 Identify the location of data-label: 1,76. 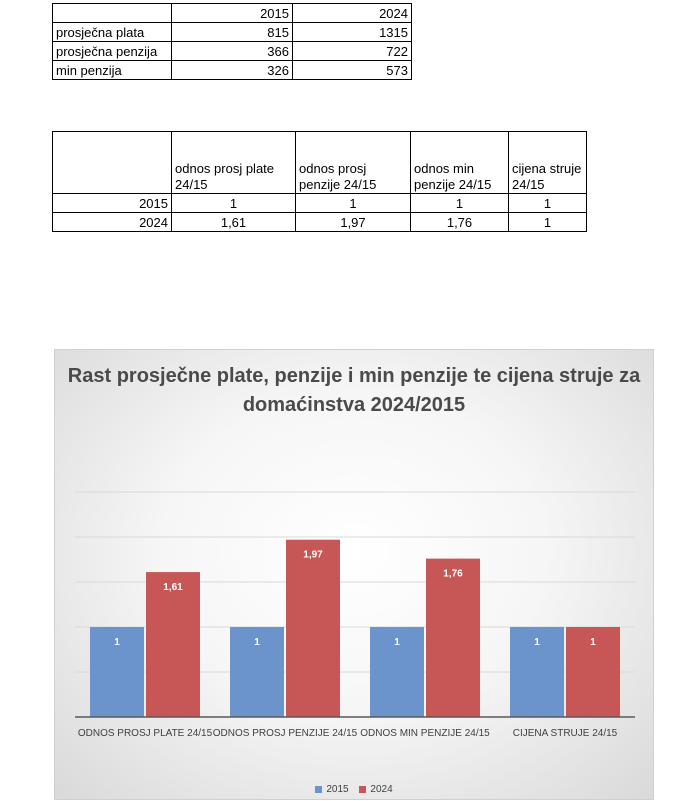
(453, 574).